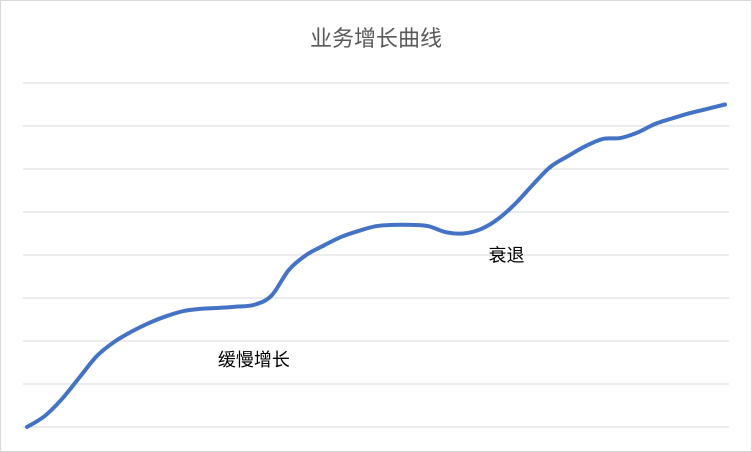  Describe the element at coordinates (254, 360) in the screenshot. I see `annotation-slow-growth: 缓慢增长` at that location.